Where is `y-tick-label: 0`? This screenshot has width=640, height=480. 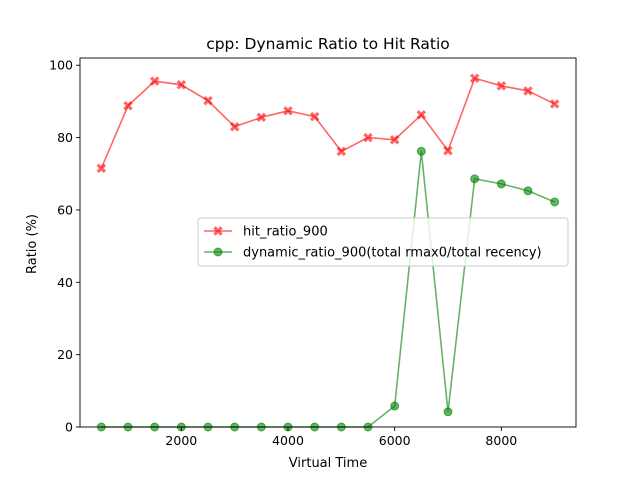
y-tick-label: 0 is located at coordinates (69, 427).